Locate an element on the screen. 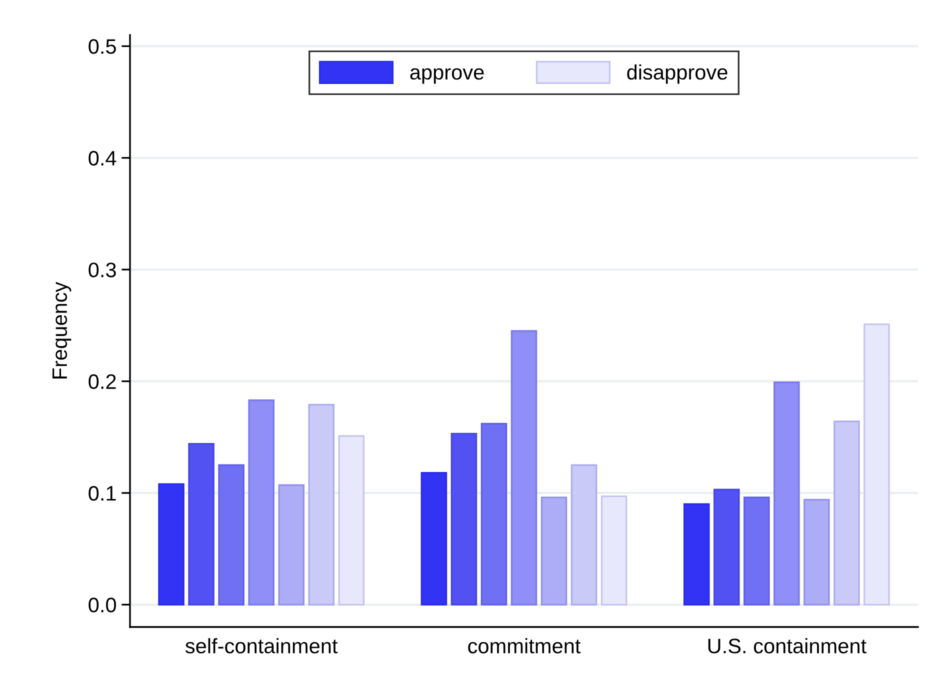 The width and height of the screenshot is (933, 681). y-tick-label: 0.2 is located at coordinates (102, 382).